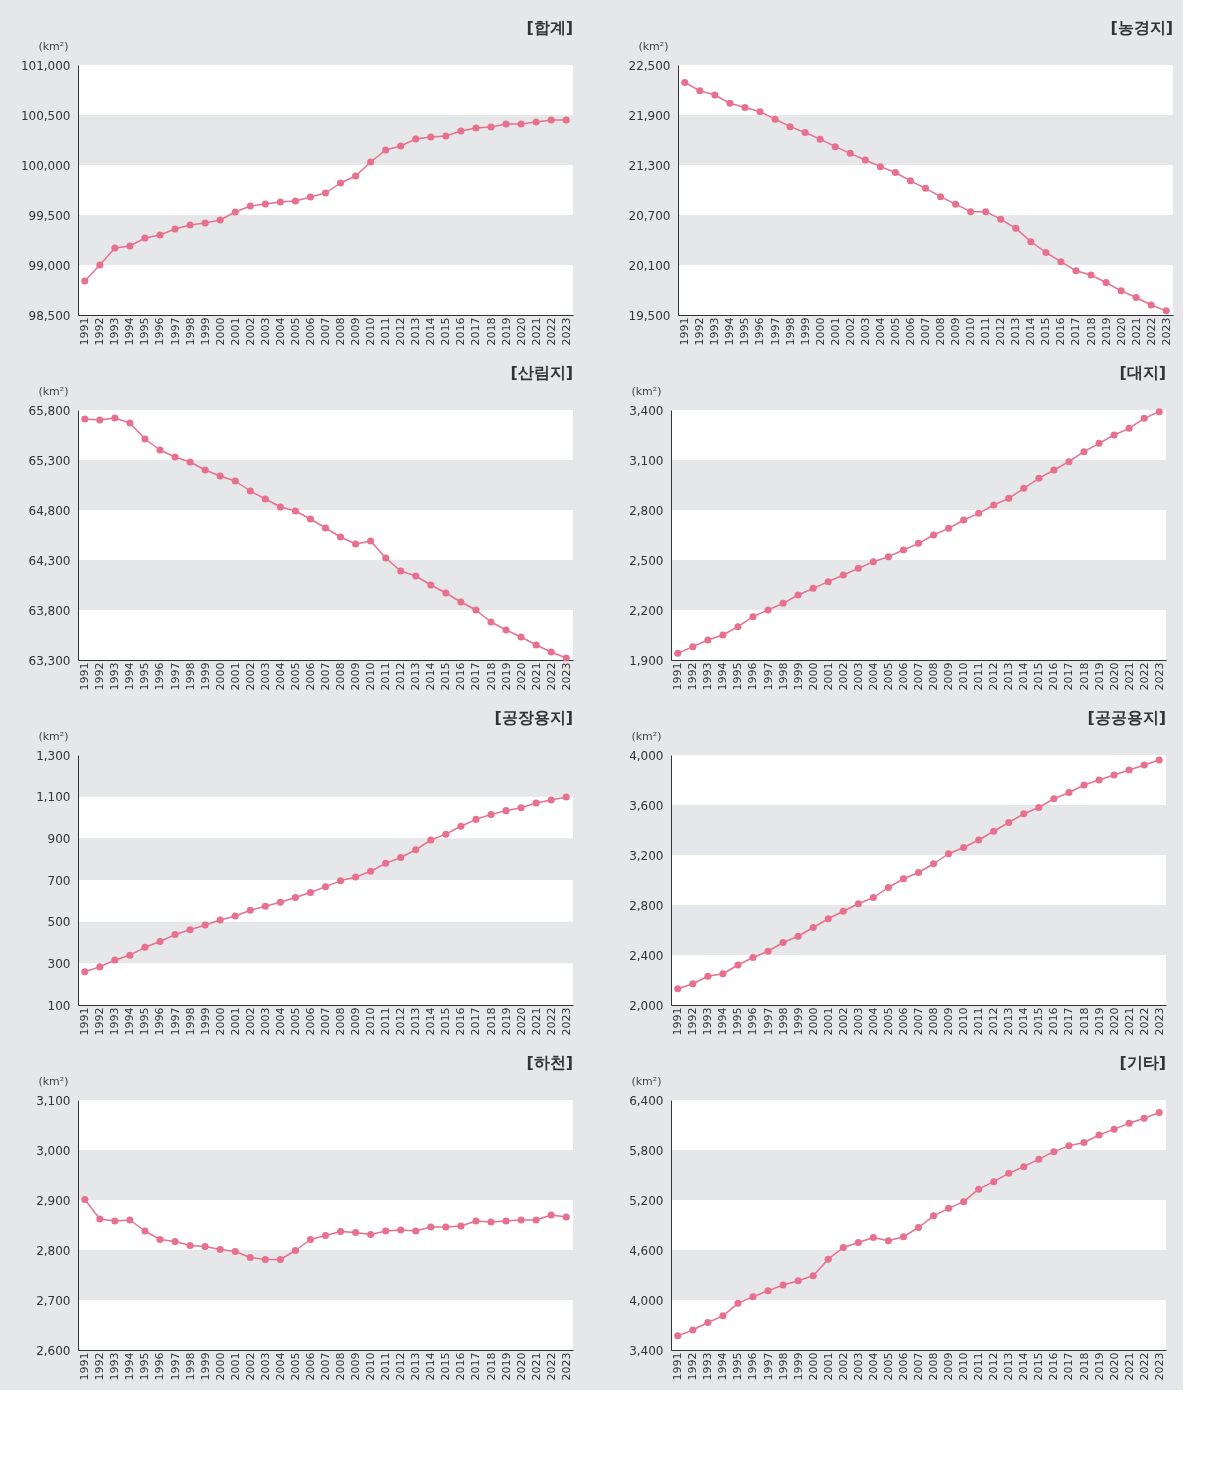 Image resolution: width=1217 pixels, height=1477 pixels. What do you see at coordinates (325, 1366) in the screenshot?
I see `x-tick-label: 2007` at bounding box center [325, 1366].